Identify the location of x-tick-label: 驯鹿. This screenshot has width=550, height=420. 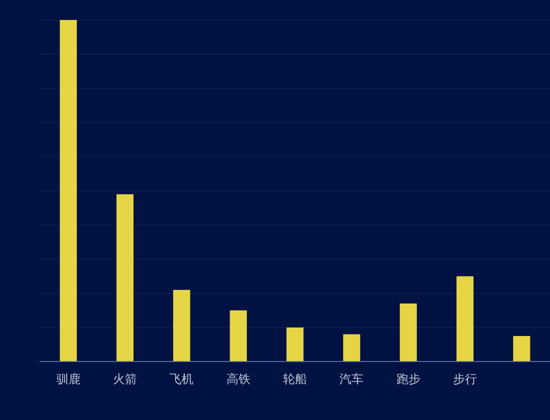
(68, 379).